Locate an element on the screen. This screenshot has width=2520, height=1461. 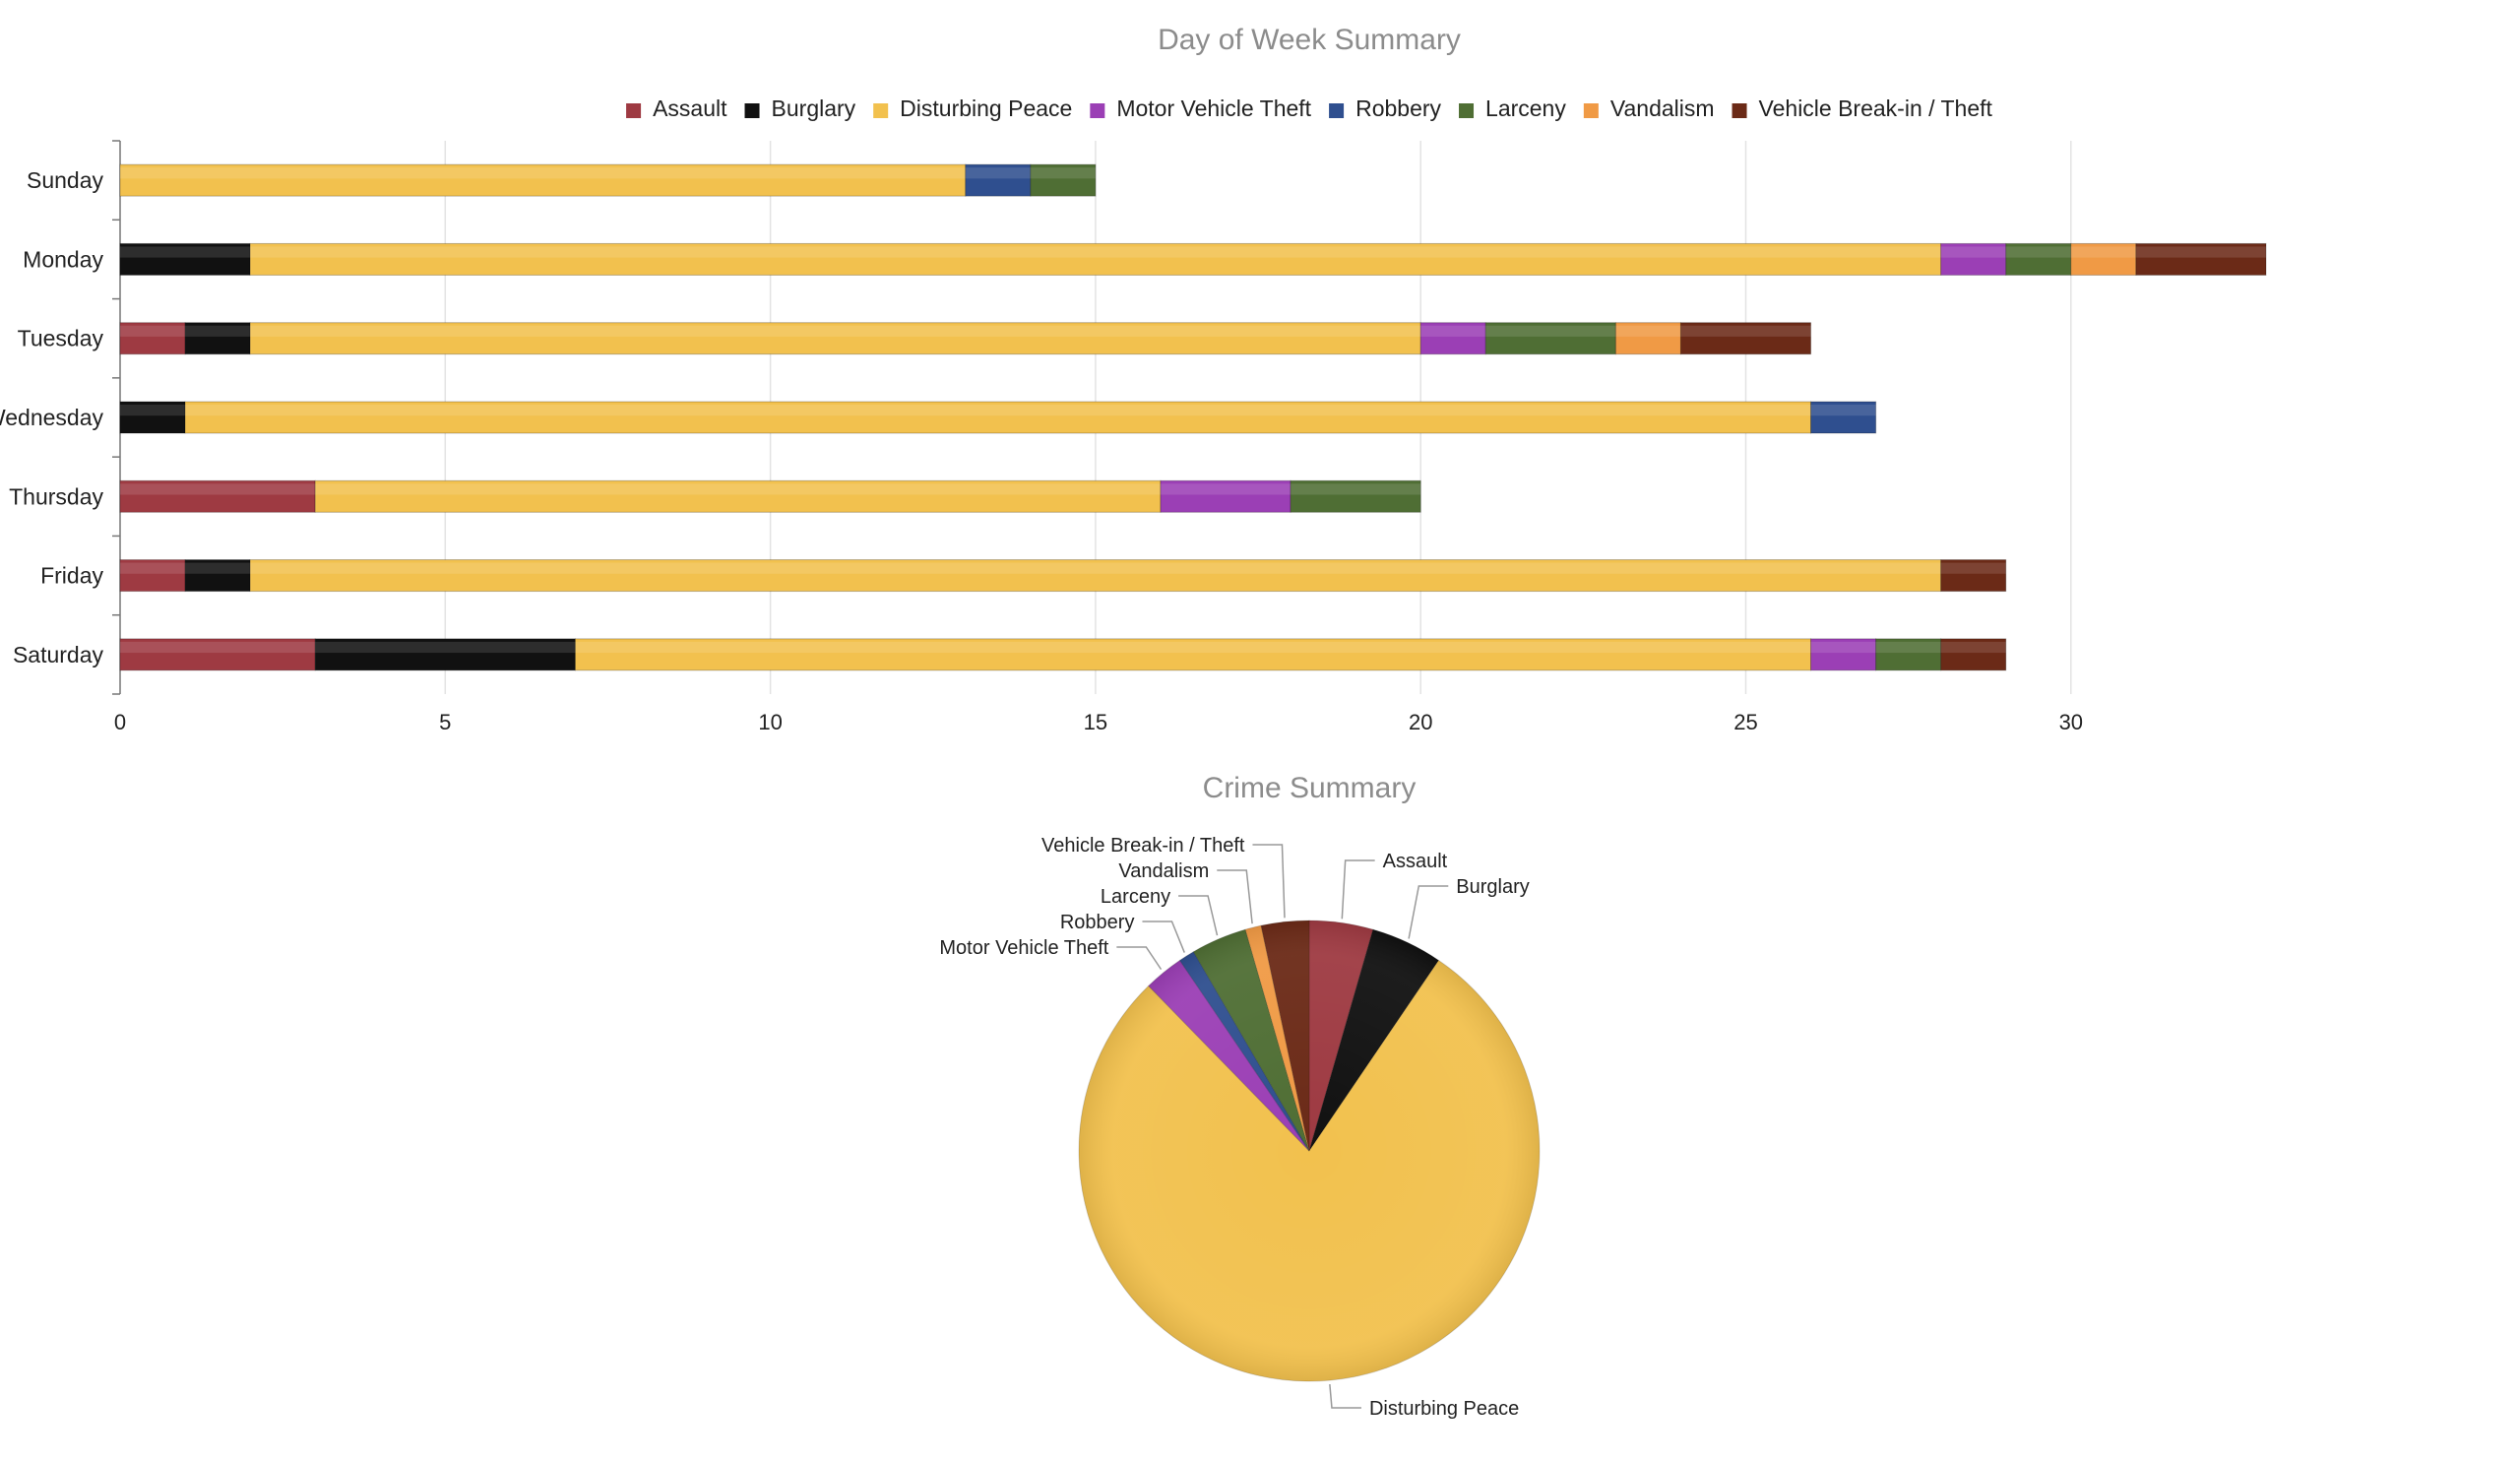
legend-item-robbery: Robbery is located at coordinates (1385, 108).